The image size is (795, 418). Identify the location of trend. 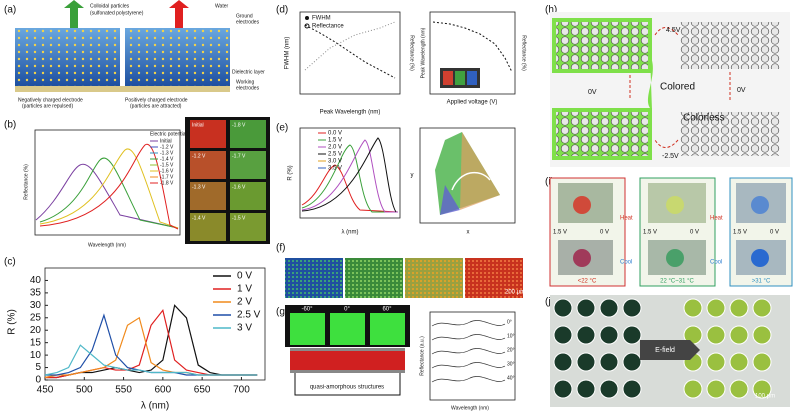
(472, 47).